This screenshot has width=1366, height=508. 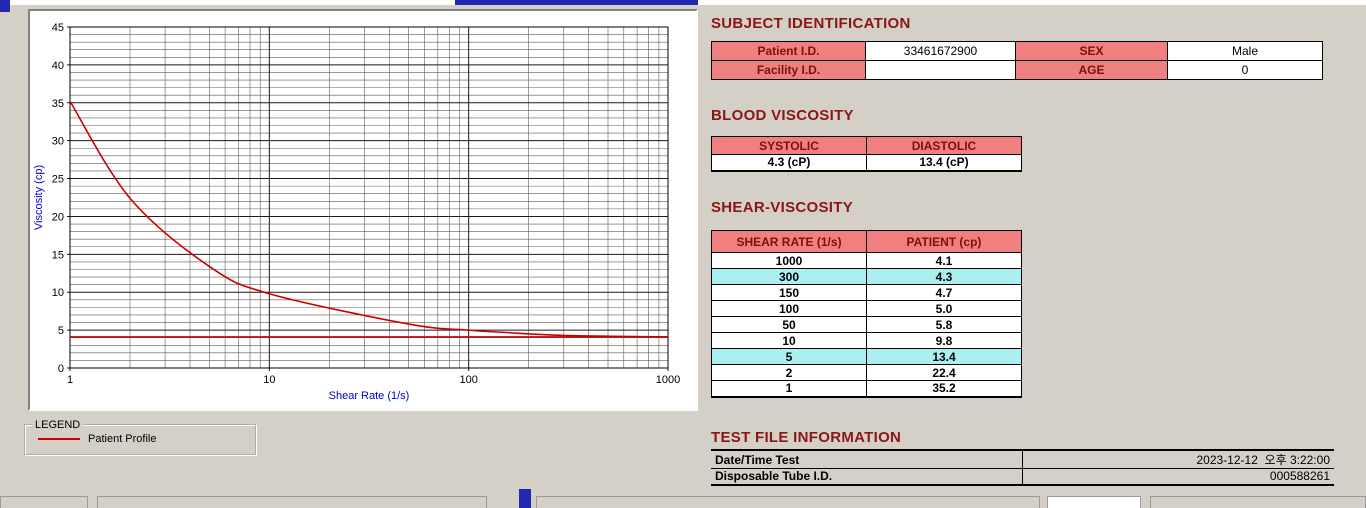 What do you see at coordinates (944, 276) in the screenshot?
I see `patient-cp-cell: 4.3` at bounding box center [944, 276].